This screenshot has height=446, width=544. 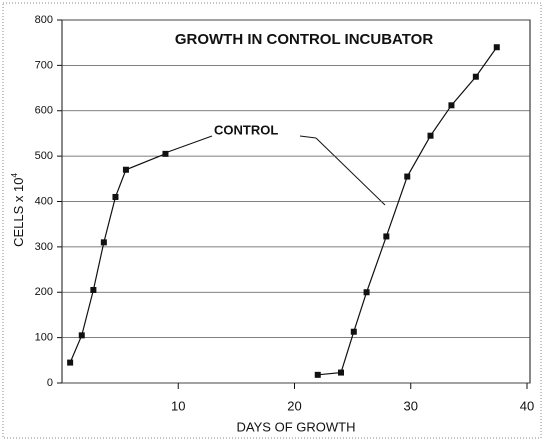 I want to click on x-axis-label: DAYS OF GROWTH, so click(x=296, y=426).